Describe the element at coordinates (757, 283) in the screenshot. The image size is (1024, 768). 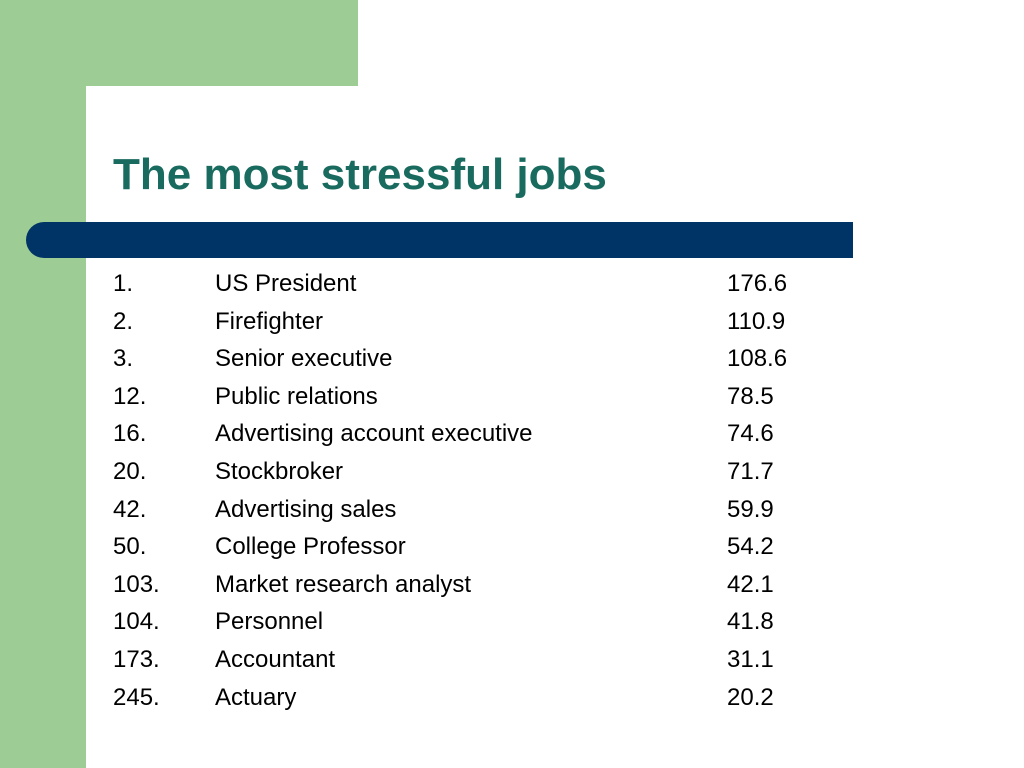
I see `stress-score: 176.6` at that location.